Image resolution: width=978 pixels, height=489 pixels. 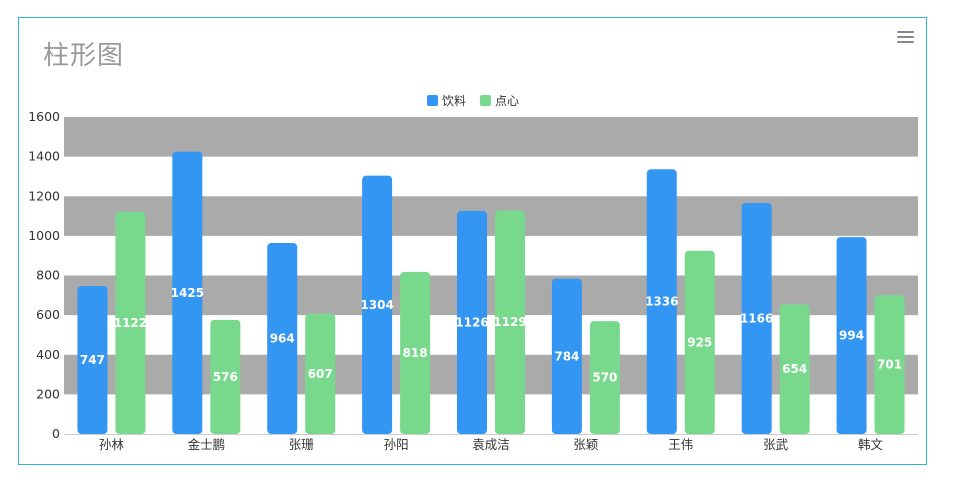 I want to click on x-tick-label: 金士鹏, so click(x=207, y=444).